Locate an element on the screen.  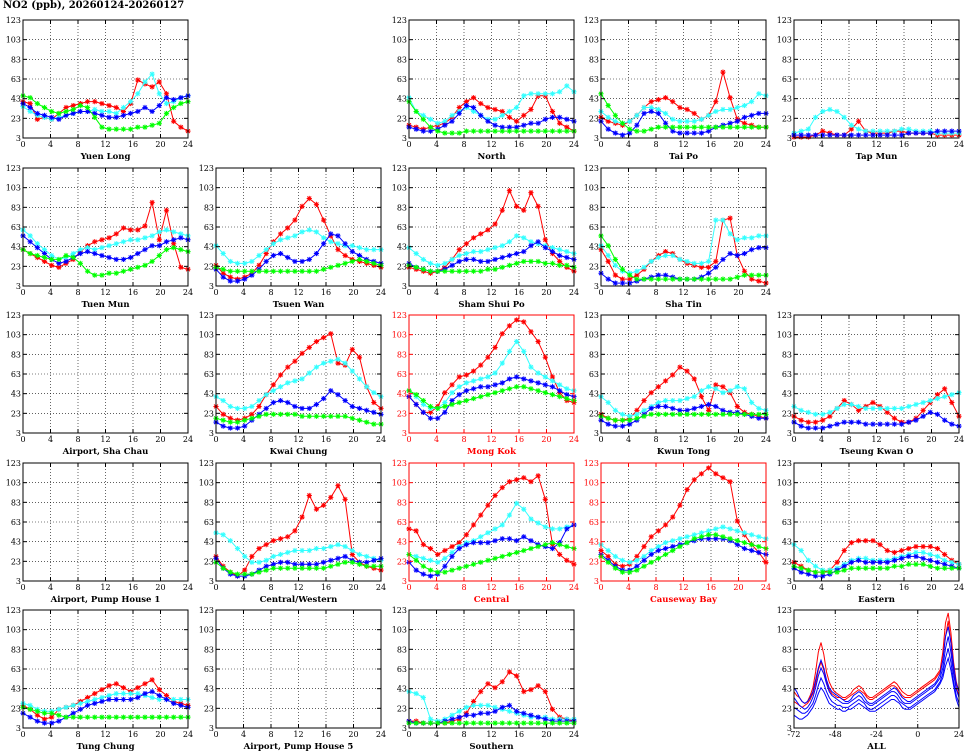
x-tick-label: 8 is located at coordinates (270, 292).